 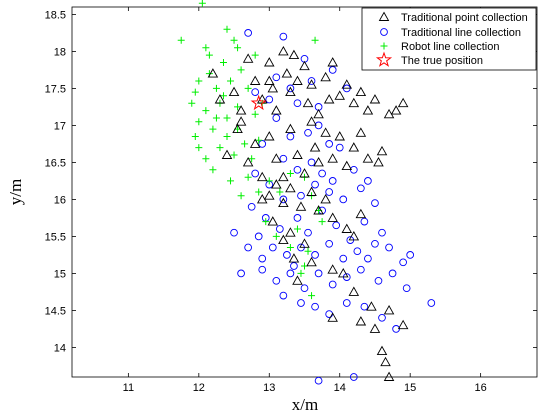 I want to click on legend-marker-triangle, so click(x=384, y=16).